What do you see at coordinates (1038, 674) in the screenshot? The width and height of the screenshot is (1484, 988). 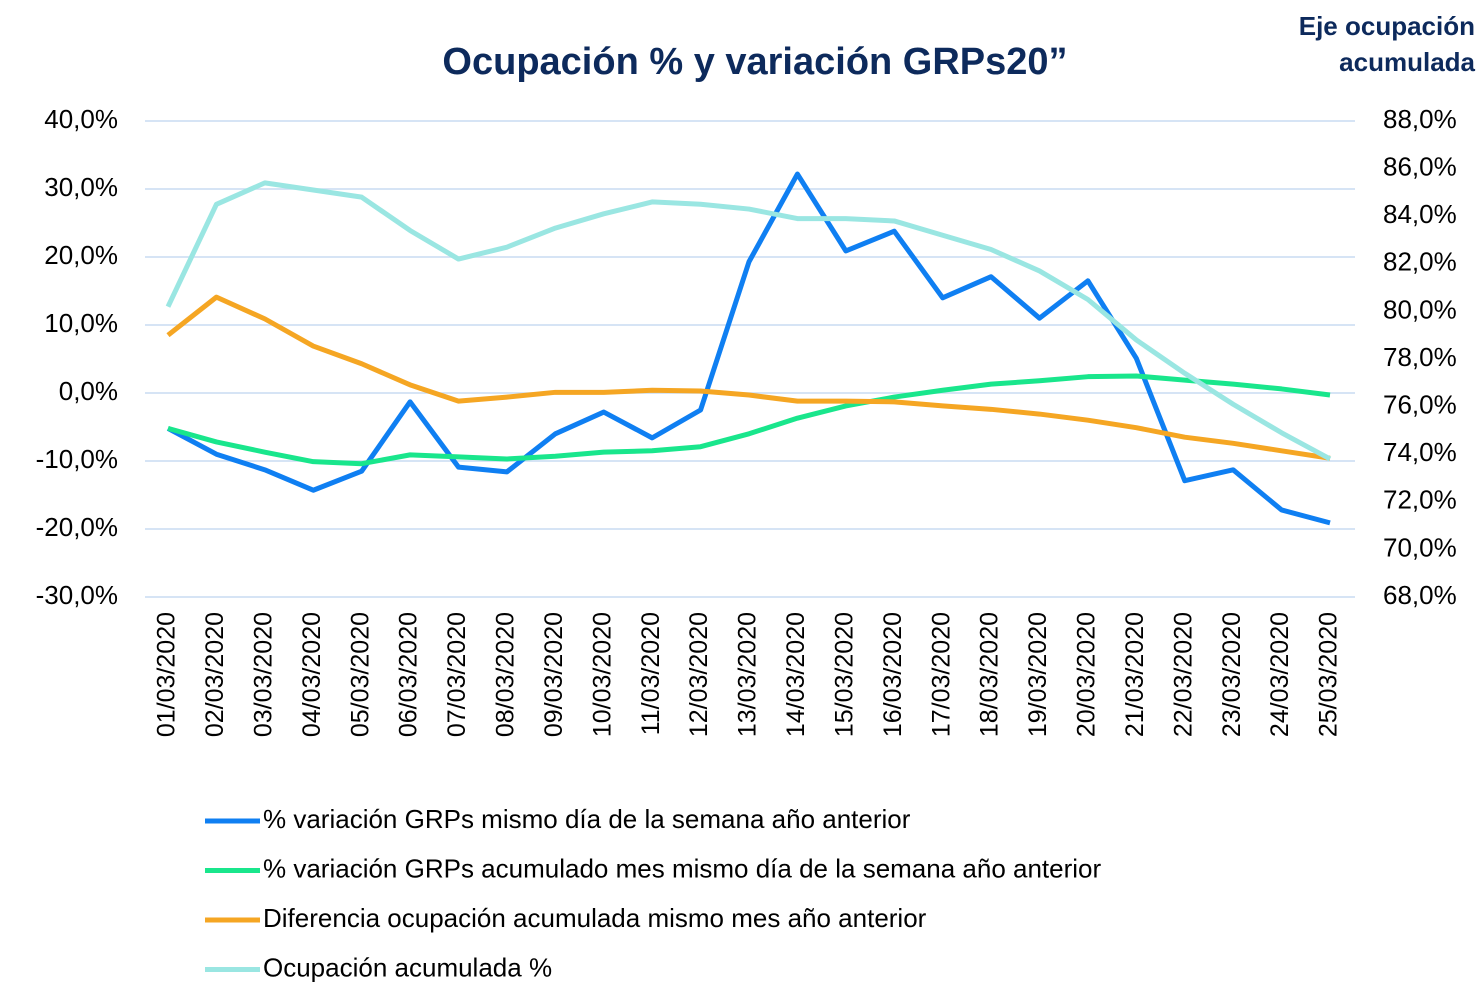 I see `x-tick-label: 19/03/2020` at bounding box center [1038, 674].